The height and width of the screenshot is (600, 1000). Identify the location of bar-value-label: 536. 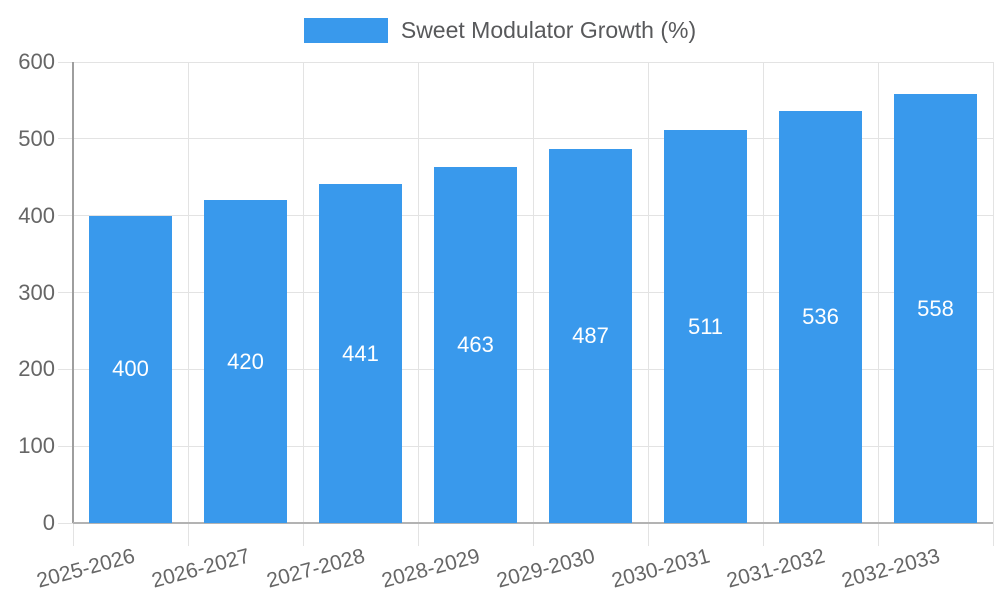
(820, 317).